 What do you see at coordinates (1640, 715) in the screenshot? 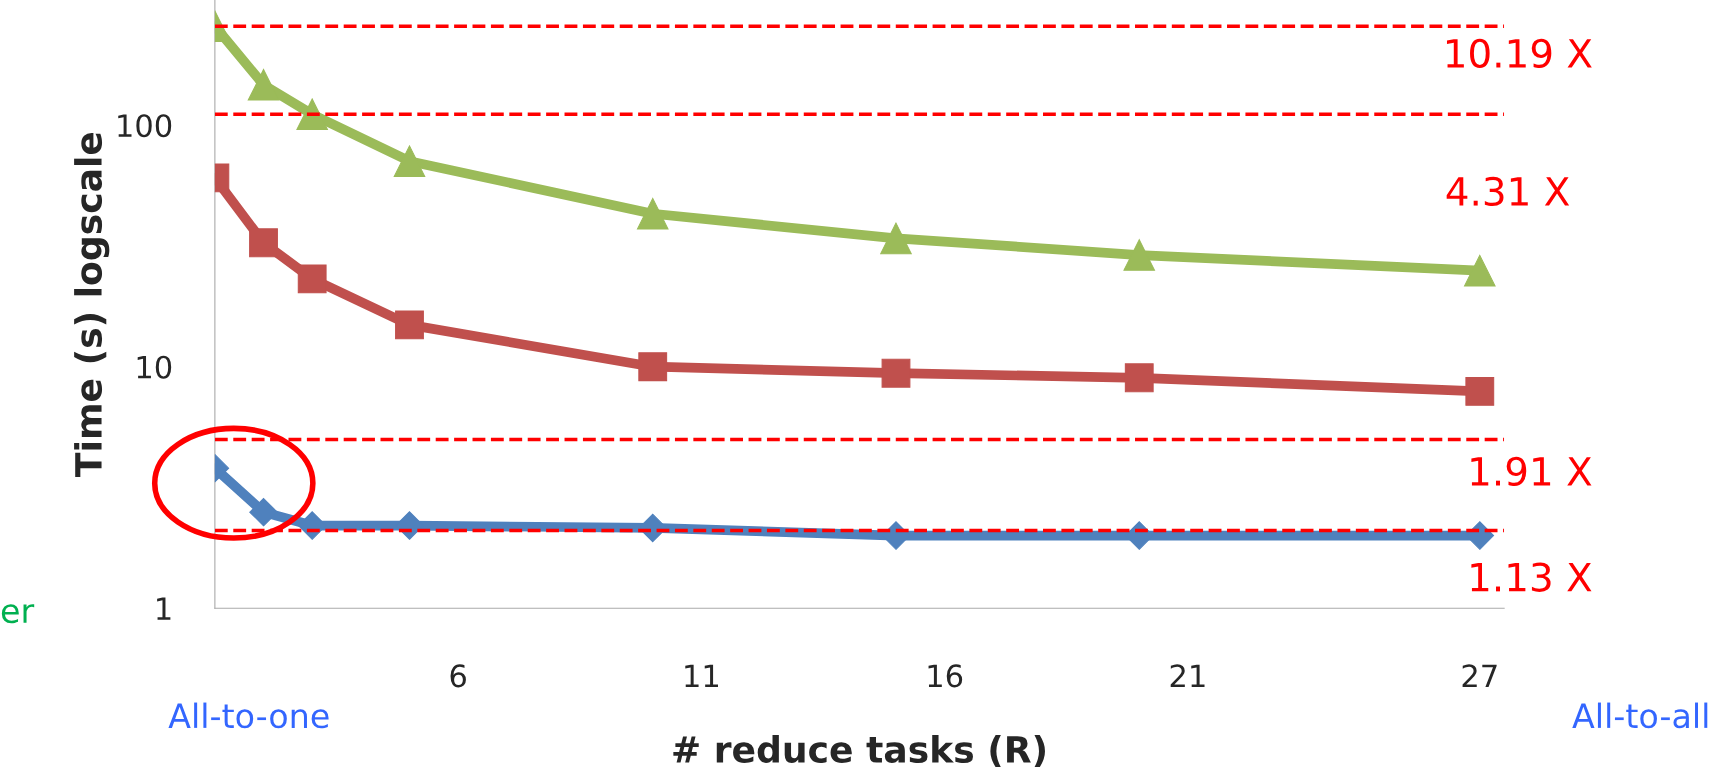
I see `text: All-to-all` at bounding box center [1640, 715].